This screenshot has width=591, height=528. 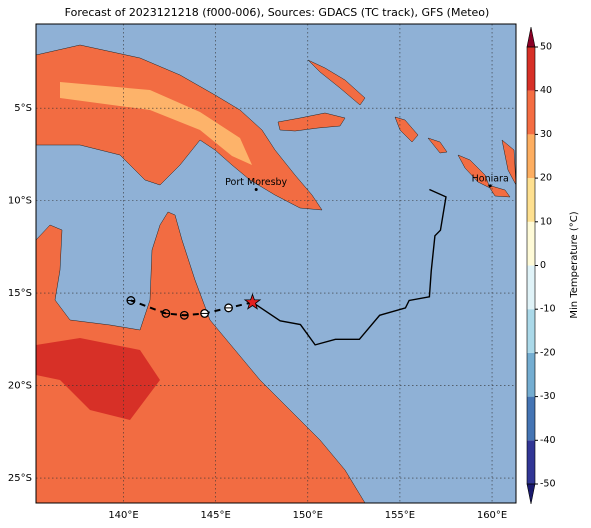 I want to click on colorbar-tick-label: -10, so click(x=548, y=309).